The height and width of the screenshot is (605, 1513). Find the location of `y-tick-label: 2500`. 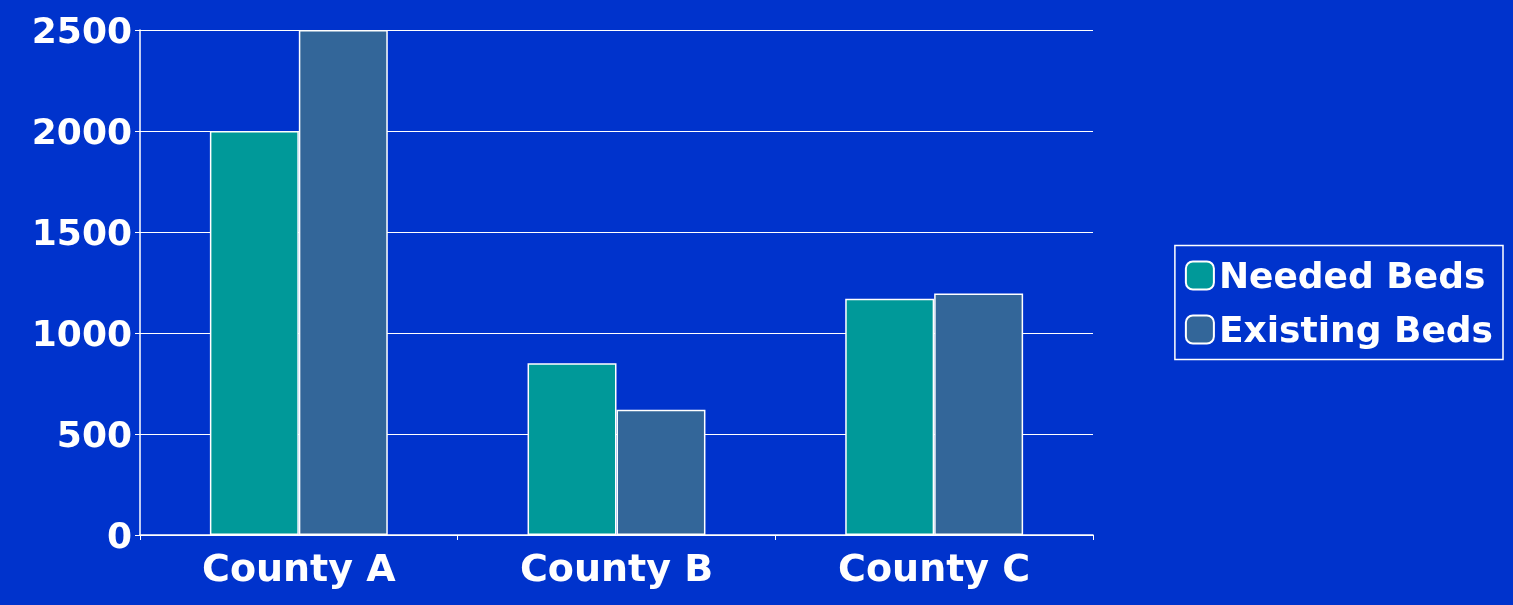

y-tick-label: 2500 is located at coordinates (81, 30).